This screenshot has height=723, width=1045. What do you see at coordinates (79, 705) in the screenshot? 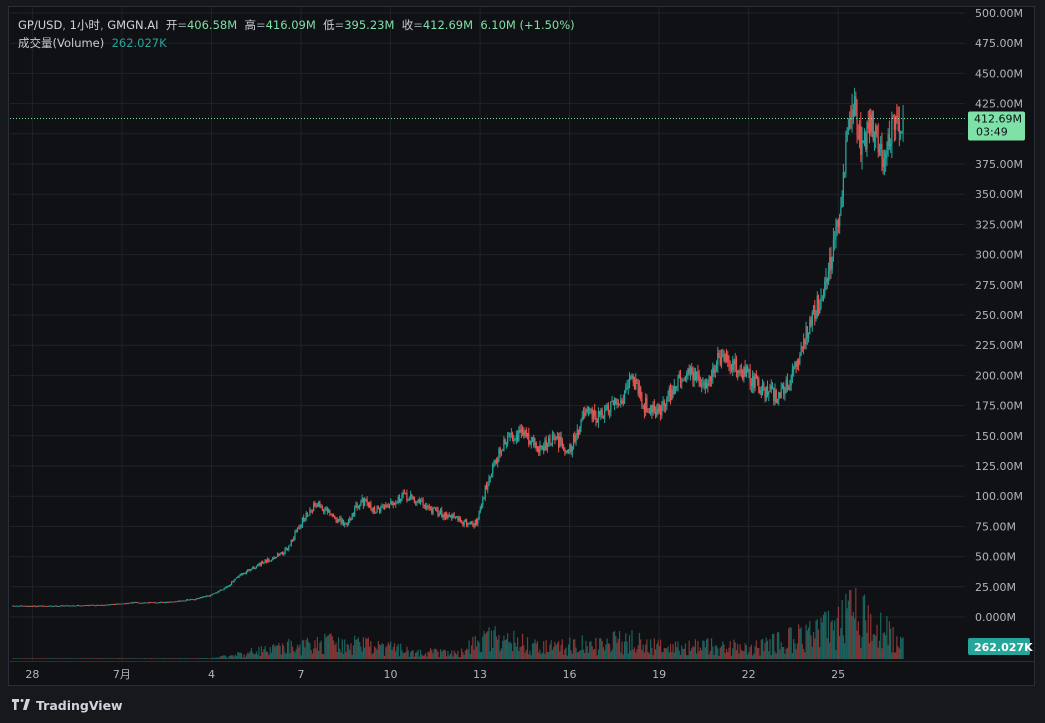
I see `tradingview-brand: TradingView` at bounding box center [79, 705].